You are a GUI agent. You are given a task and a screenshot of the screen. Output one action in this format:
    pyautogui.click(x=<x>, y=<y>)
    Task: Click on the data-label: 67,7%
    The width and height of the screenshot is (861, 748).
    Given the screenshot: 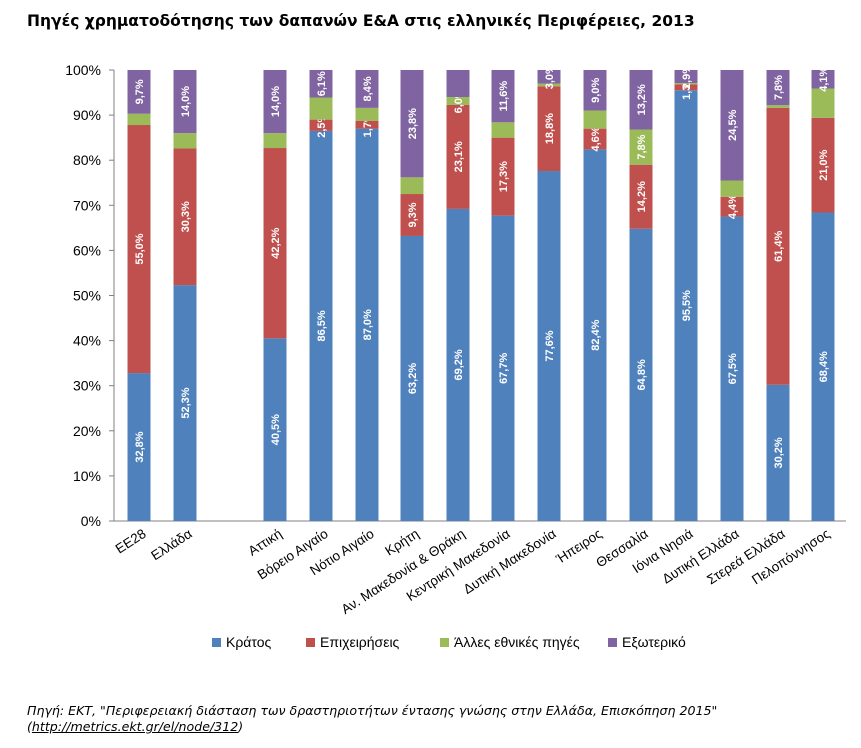 What is the action you would take?
    pyautogui.click(x=504, y=368)
    